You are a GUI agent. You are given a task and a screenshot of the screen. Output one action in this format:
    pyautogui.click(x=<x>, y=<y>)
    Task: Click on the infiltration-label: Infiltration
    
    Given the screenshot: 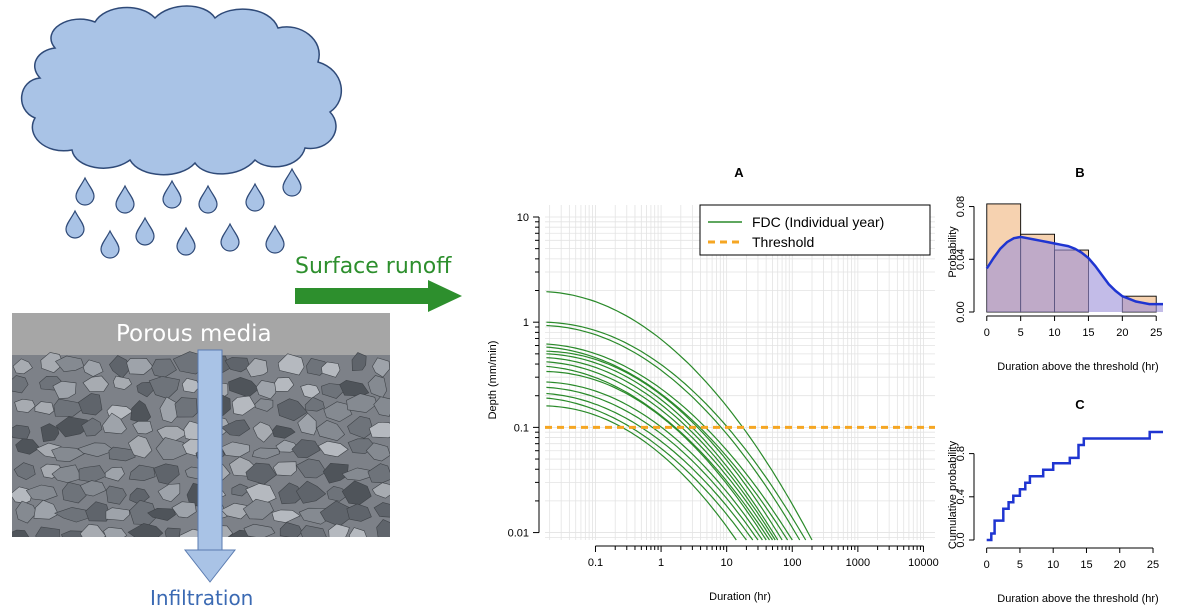 What is the action you would take?
    pyautogui.click(x=202, y=598)
    